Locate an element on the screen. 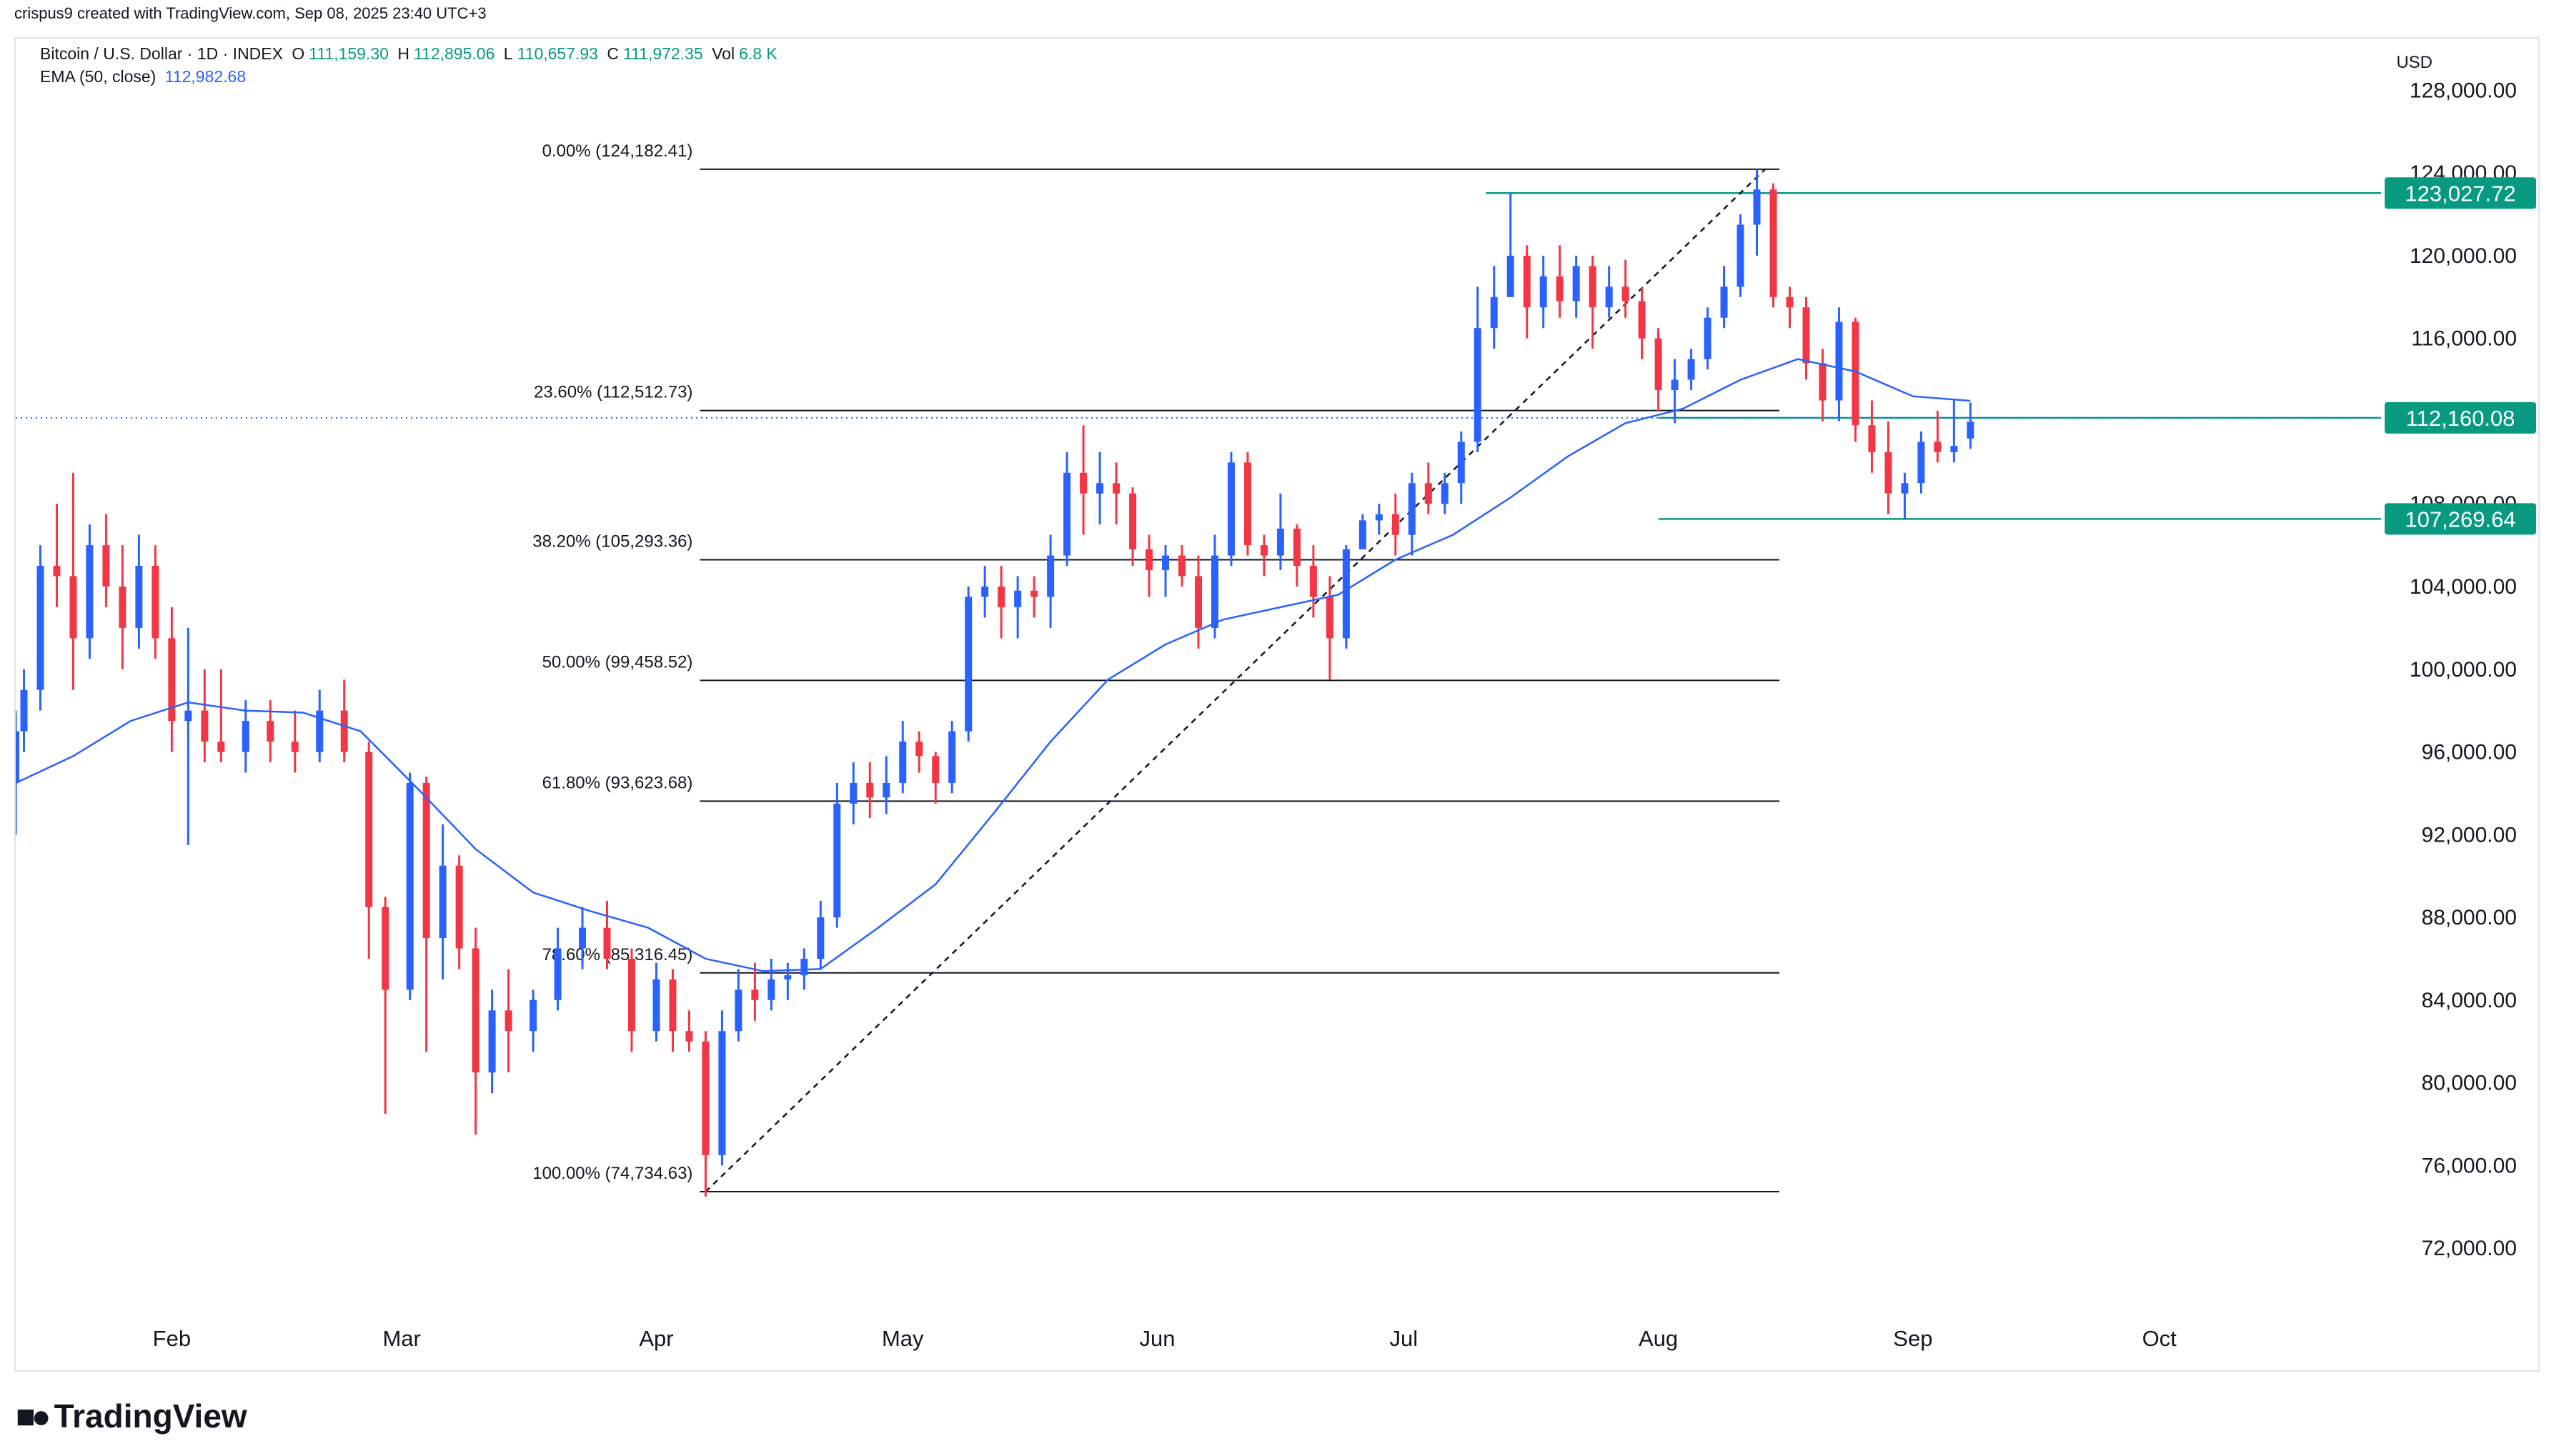  volume-value: 6.8 K is located at coordinates (758, 53).